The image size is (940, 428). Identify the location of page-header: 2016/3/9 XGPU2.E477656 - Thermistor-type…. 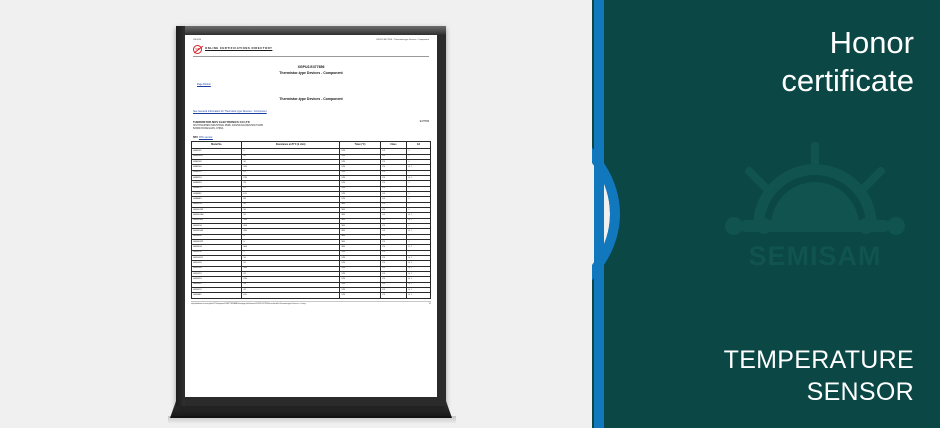
(311, 41).